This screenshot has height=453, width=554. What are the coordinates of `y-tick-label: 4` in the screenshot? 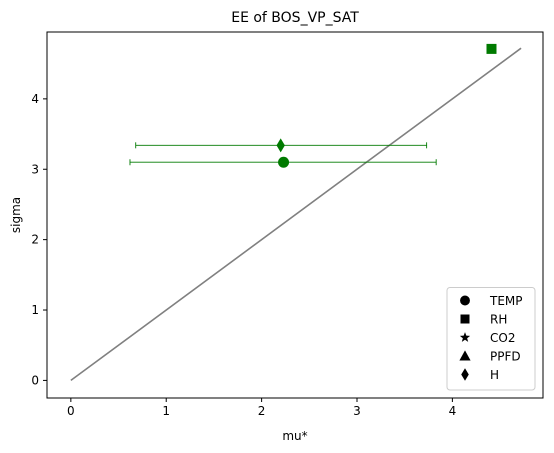 It's located at (35, 99).